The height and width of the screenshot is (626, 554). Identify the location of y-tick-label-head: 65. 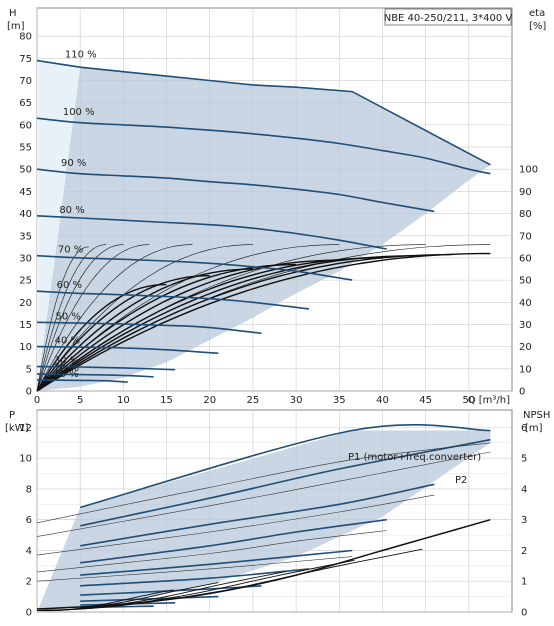
(25, 103).